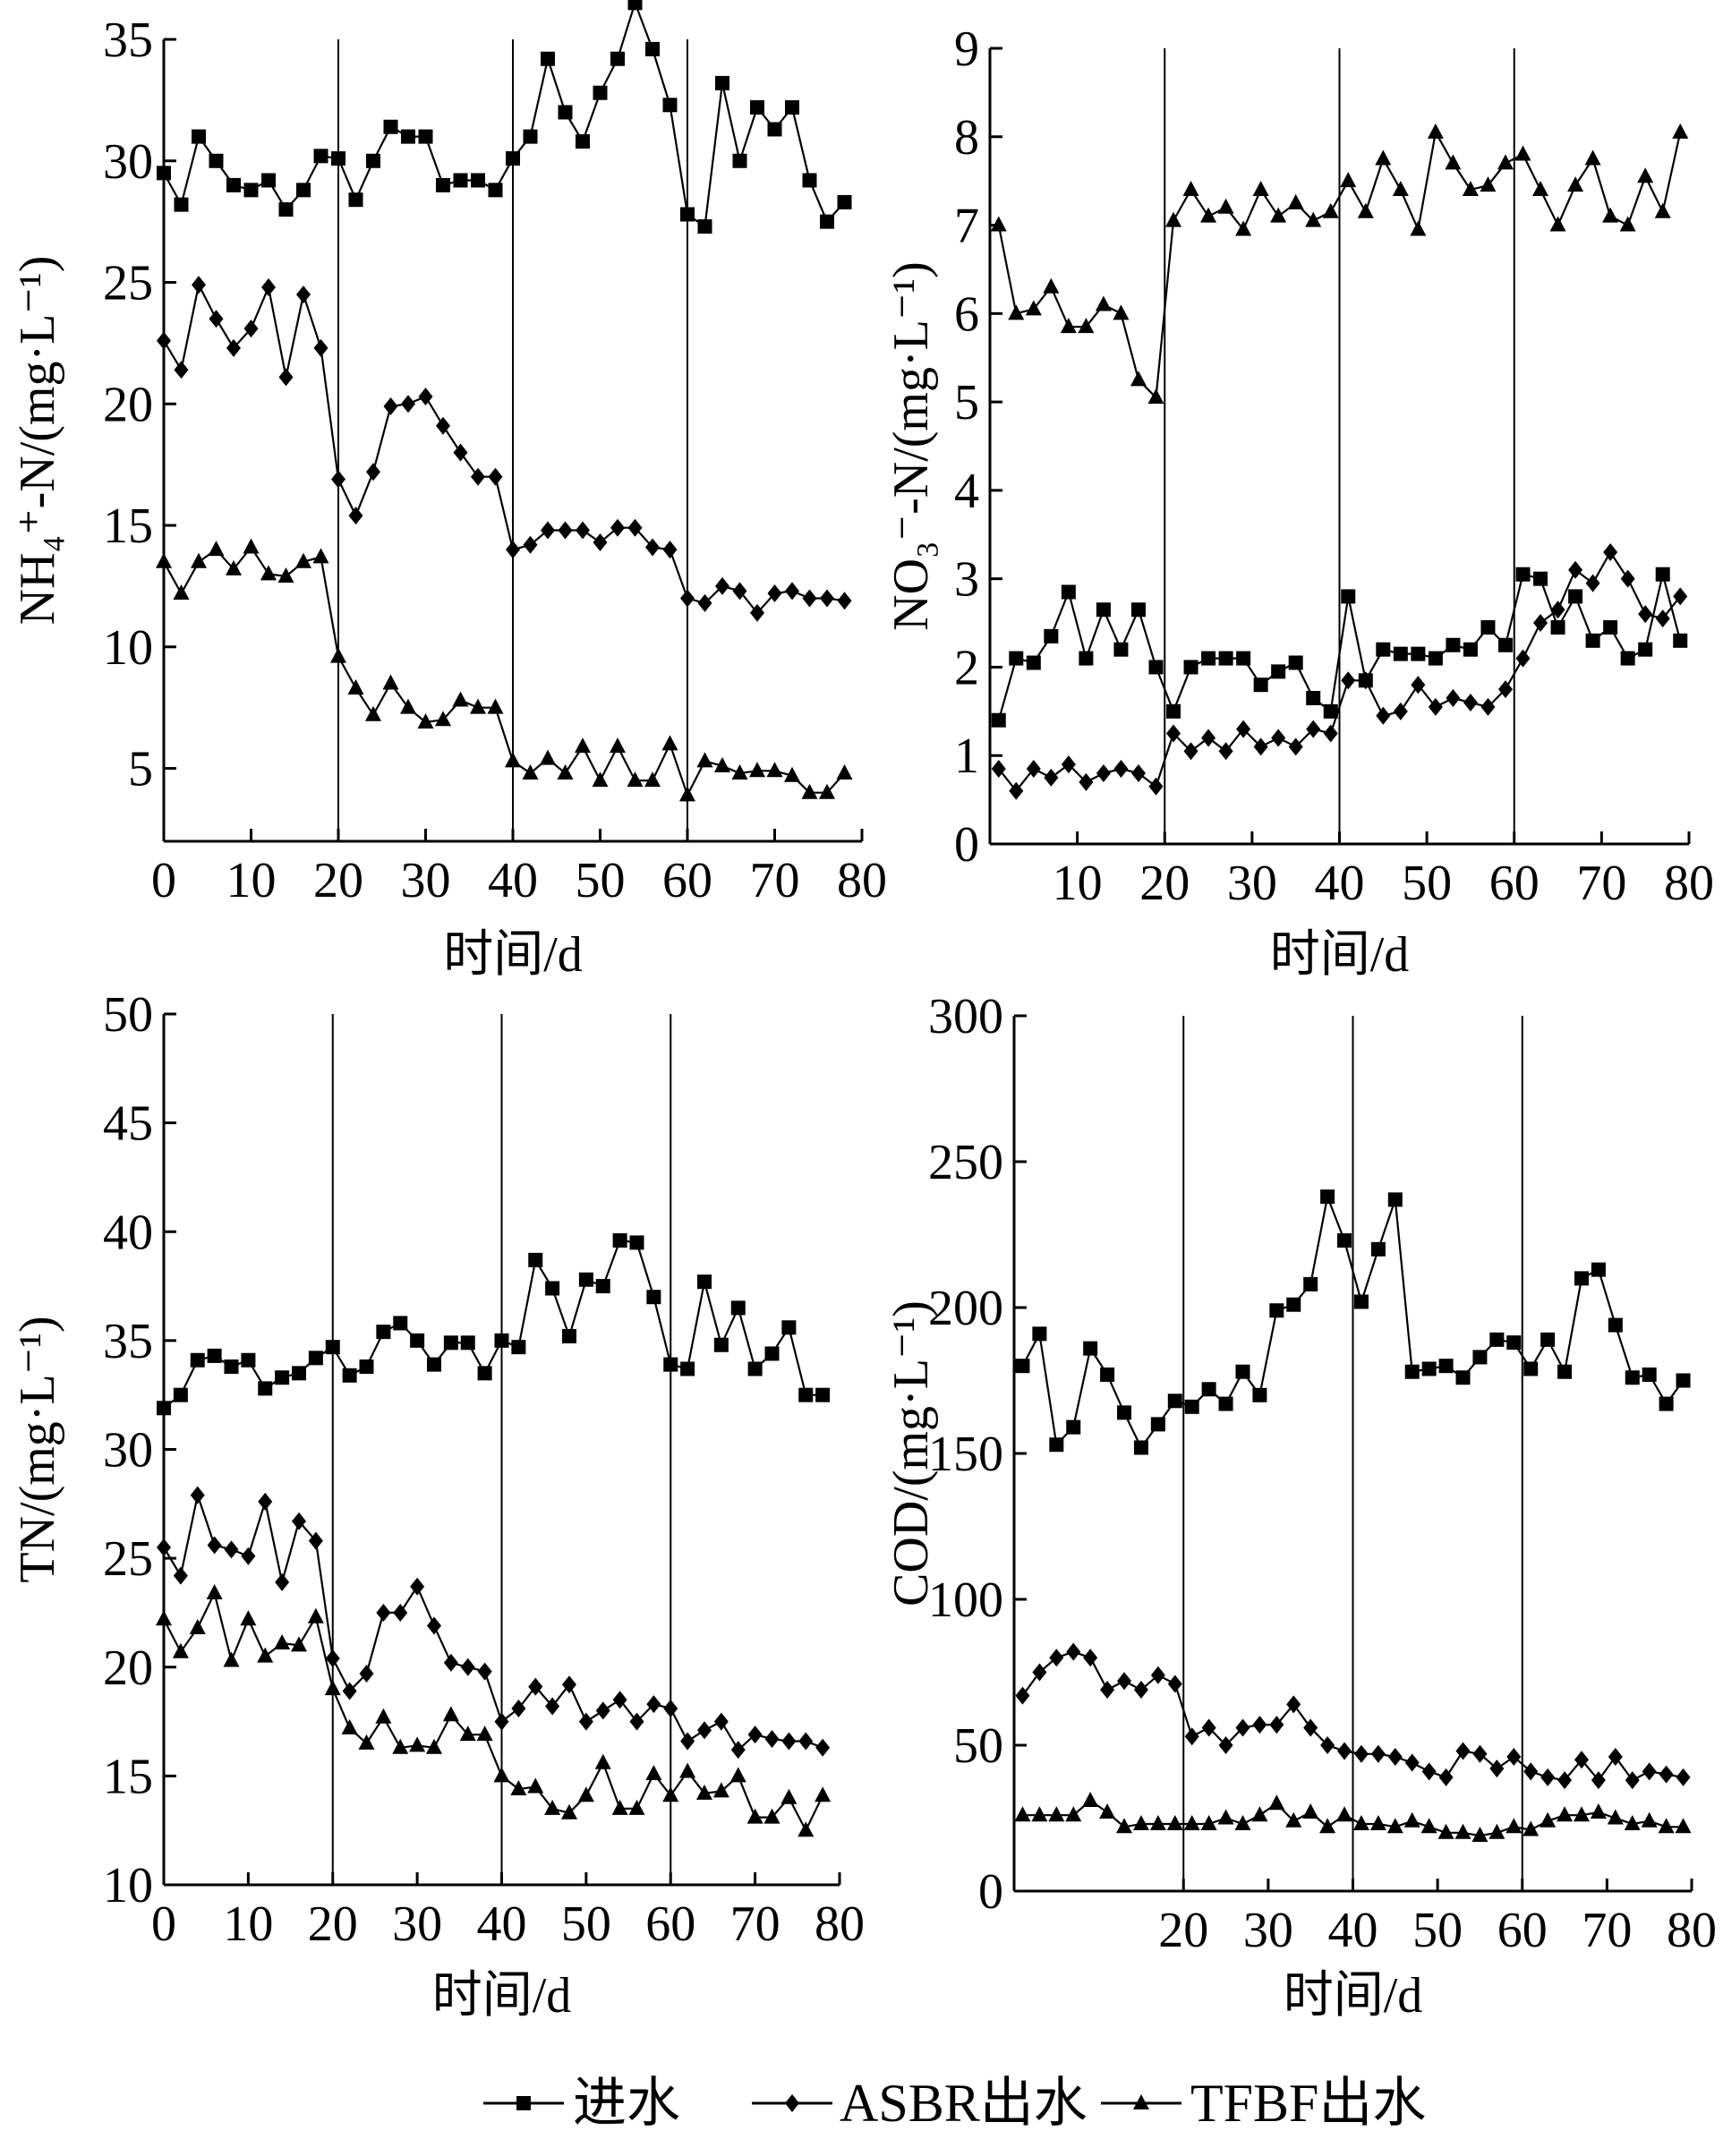  What do you see at coordinates (128, 162) in the screenshot?
I see `y-tick-label: 30` at bounding box center [128, 162].